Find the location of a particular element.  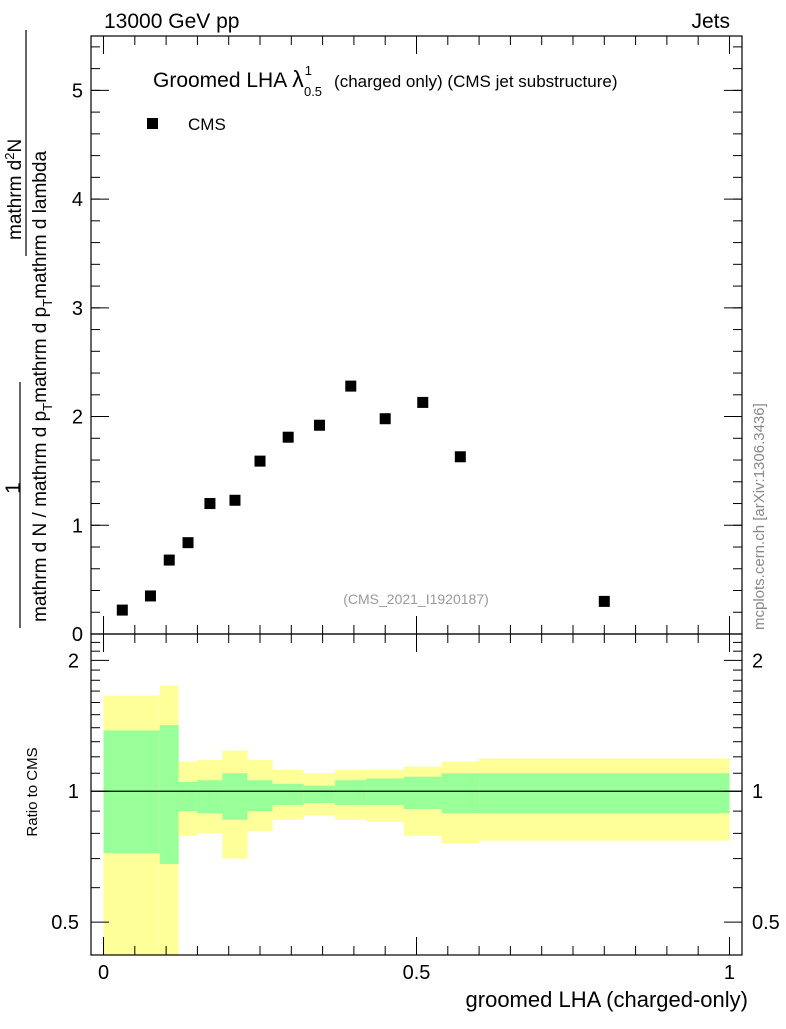

legend-marker-cms is located at coordinates (152, 123).